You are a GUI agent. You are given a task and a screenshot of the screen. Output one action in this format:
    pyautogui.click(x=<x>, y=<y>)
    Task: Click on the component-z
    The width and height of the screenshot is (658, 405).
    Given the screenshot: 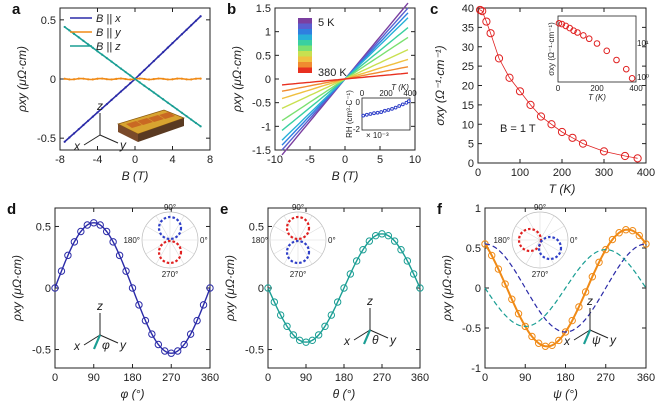 What is the action you would take?
    pyautogui.click(x=565, y=288)
    